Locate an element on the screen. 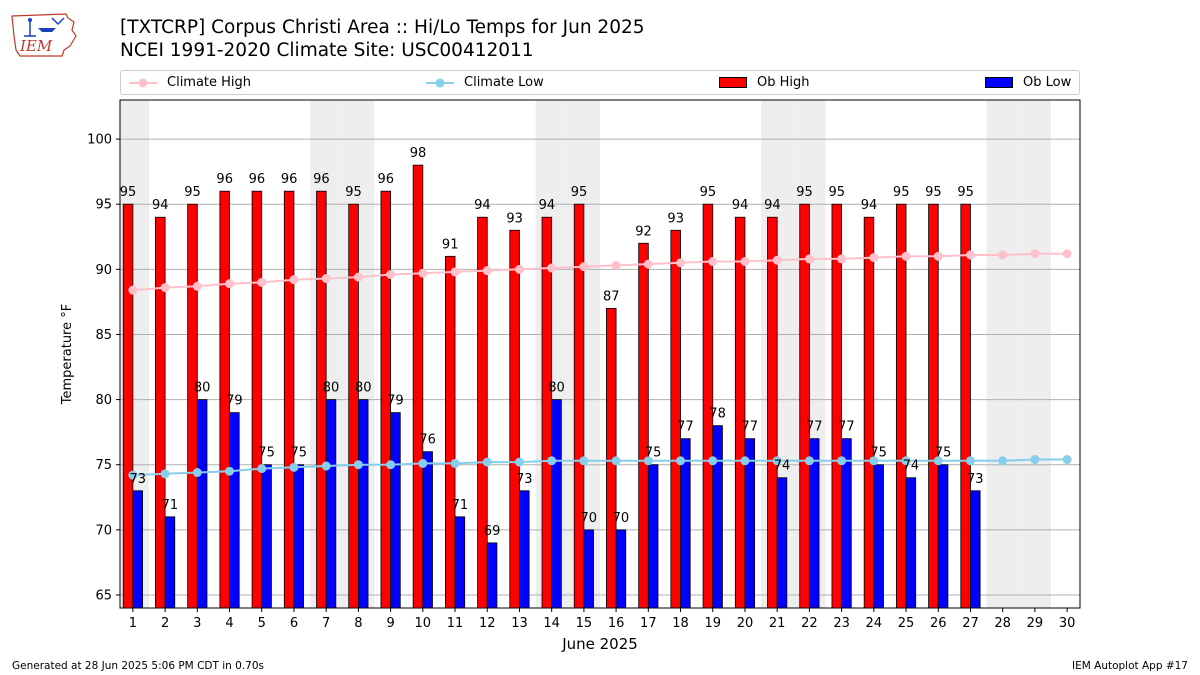  x-tick-label: 22 is located at coordinates (809, 623).